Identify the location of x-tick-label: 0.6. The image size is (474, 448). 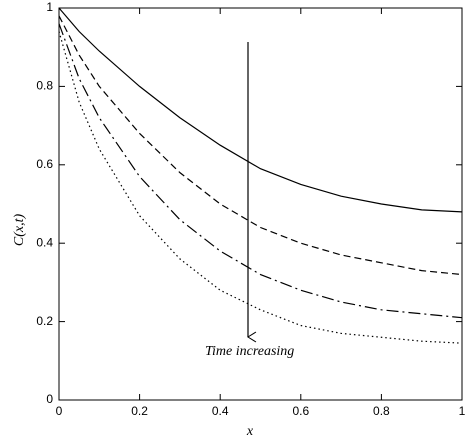
(300, 411).